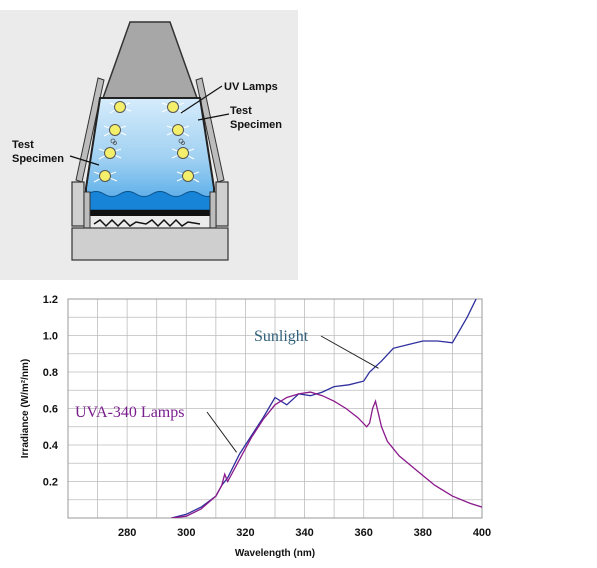 The height and width of the screenshot is (568, 597). I want to click on condensation-marks, so click(147, 141).